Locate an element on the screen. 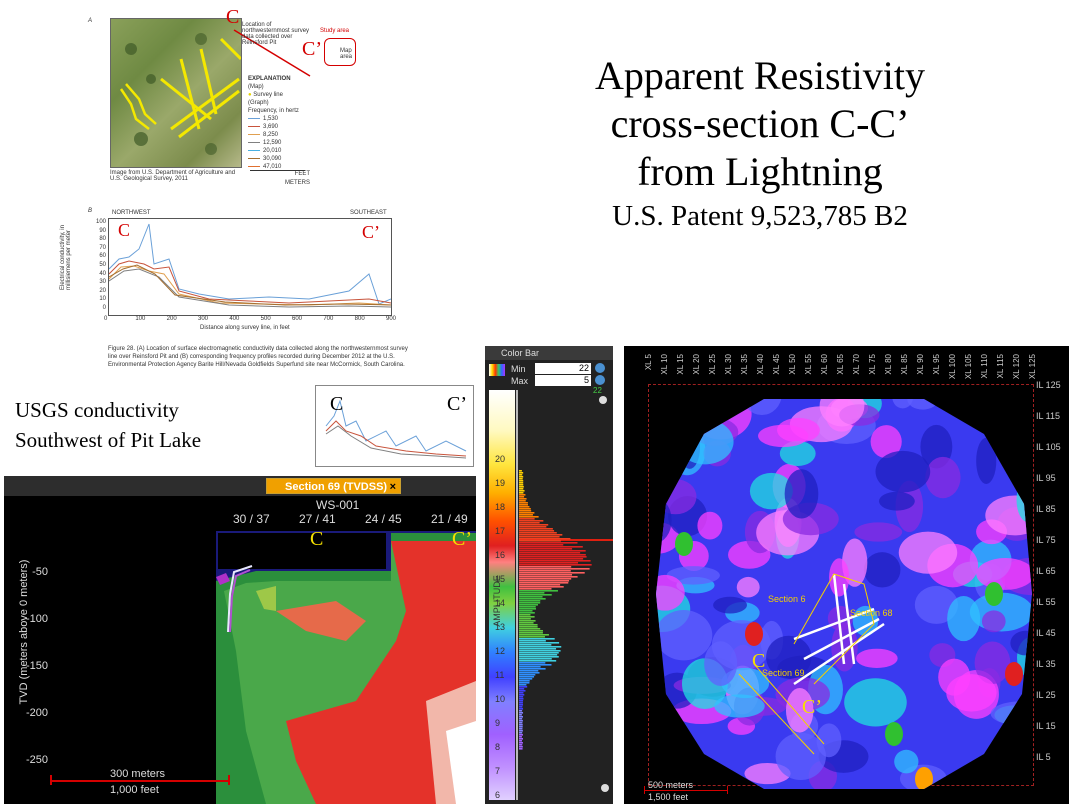  min-refresh-icon is located at coordinates (600, 368).